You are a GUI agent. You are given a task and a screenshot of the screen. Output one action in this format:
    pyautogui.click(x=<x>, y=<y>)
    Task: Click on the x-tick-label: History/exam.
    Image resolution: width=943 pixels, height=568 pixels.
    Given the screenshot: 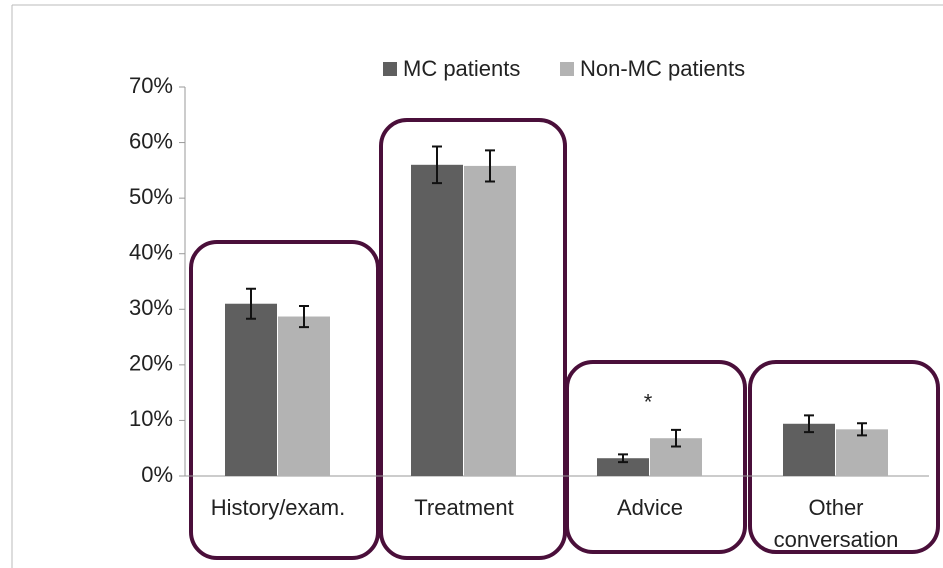 What is the action you would take?
    pyautogui.click(x=278, y=507)
    